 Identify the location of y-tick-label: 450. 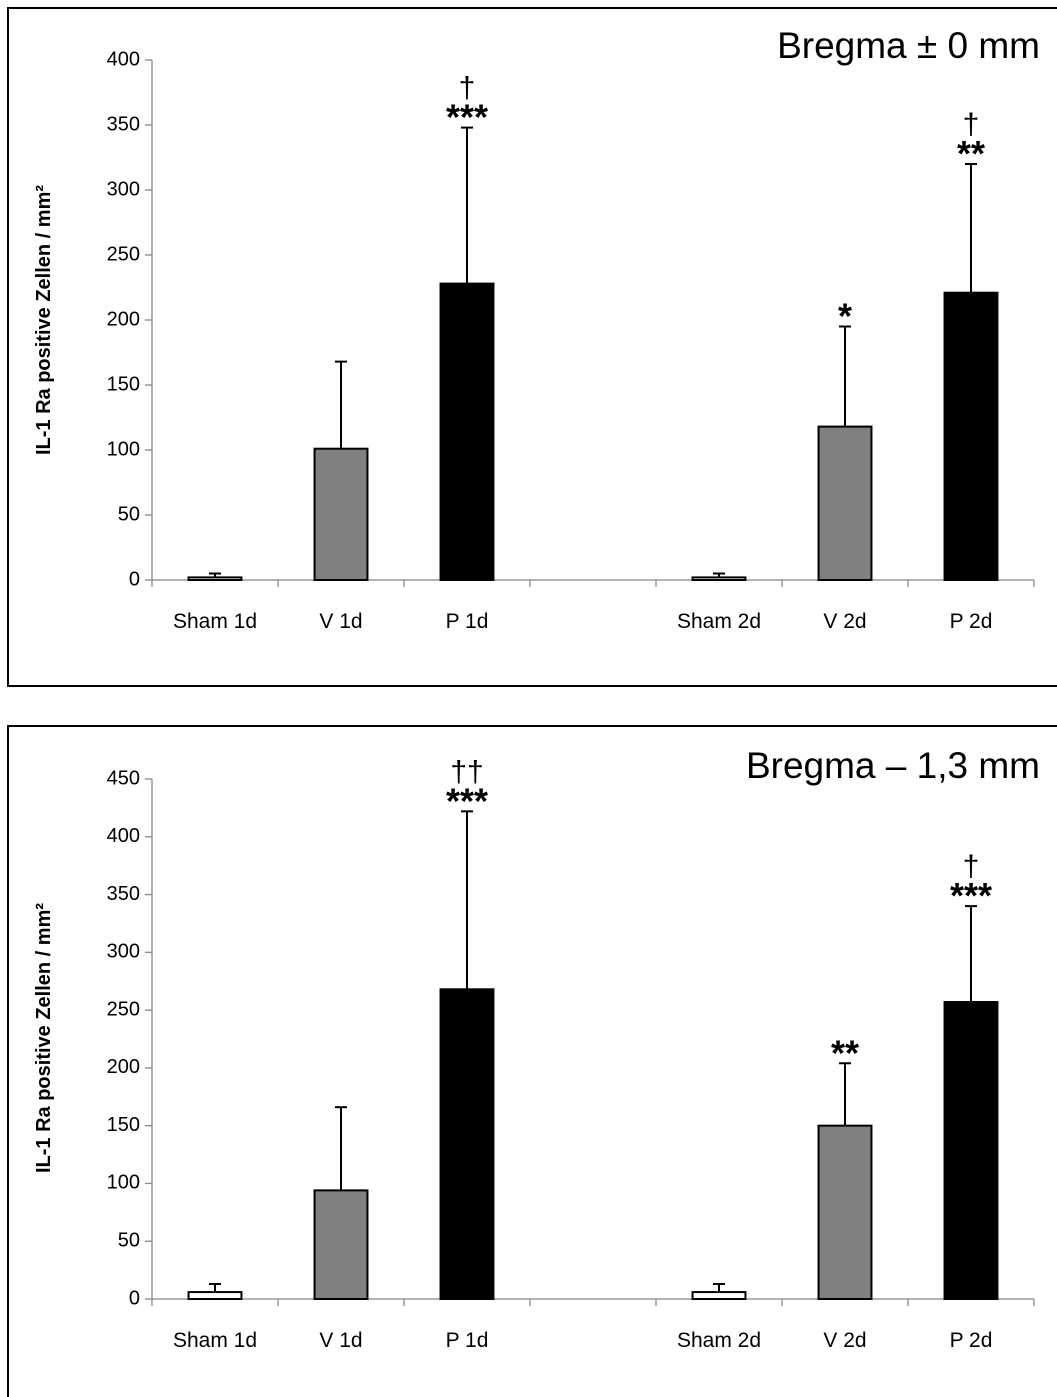
(123, 778).